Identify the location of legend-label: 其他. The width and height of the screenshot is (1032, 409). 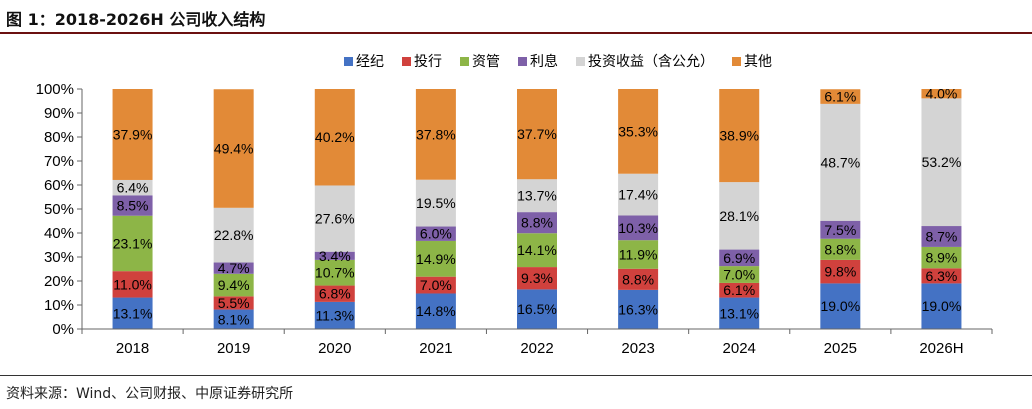
(758, 61).